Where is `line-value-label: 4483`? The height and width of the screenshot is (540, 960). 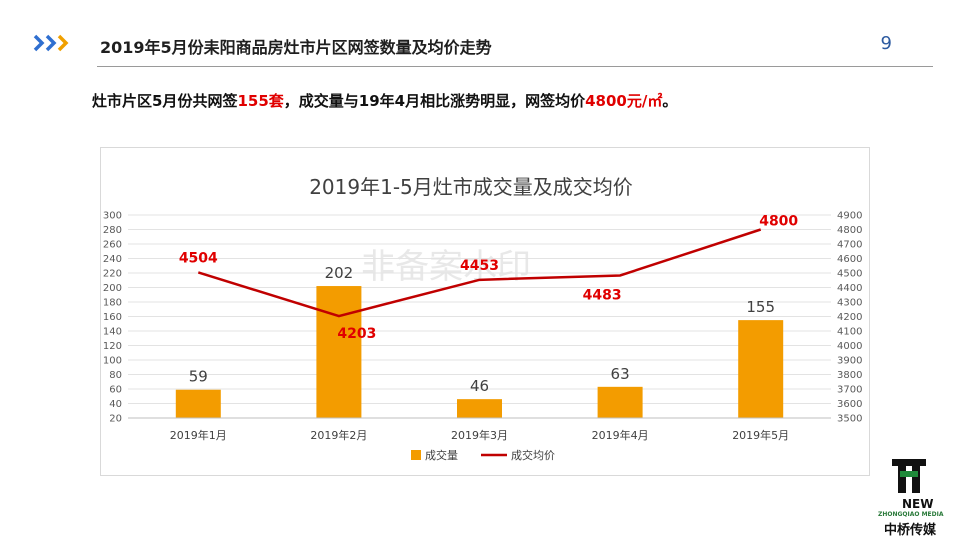
line-value-label: 4483 is located at coordinates (602, 295).